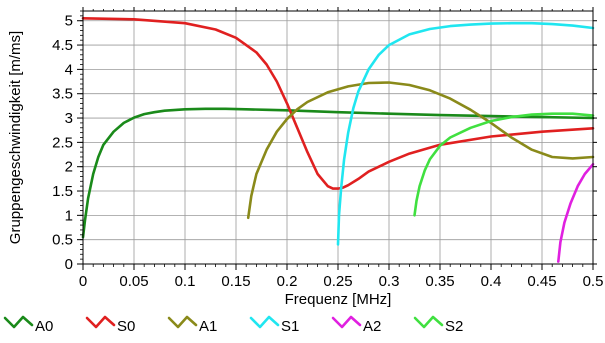 This screenshot has height=343, width=605. What do you see at coordinates (62, 142) in the screenshot?
I see `y-tick-label: 2.5` at bounding box center [62, 142].